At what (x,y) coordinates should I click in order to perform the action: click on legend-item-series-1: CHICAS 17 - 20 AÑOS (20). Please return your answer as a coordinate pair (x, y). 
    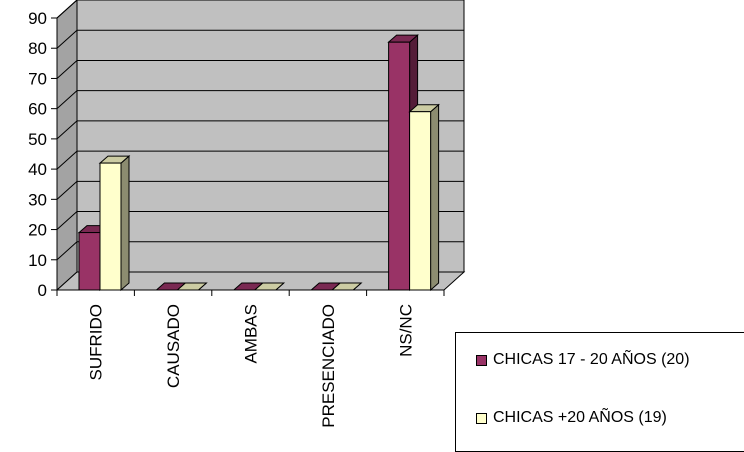
    Looking at the image, I should click on (583, 360).